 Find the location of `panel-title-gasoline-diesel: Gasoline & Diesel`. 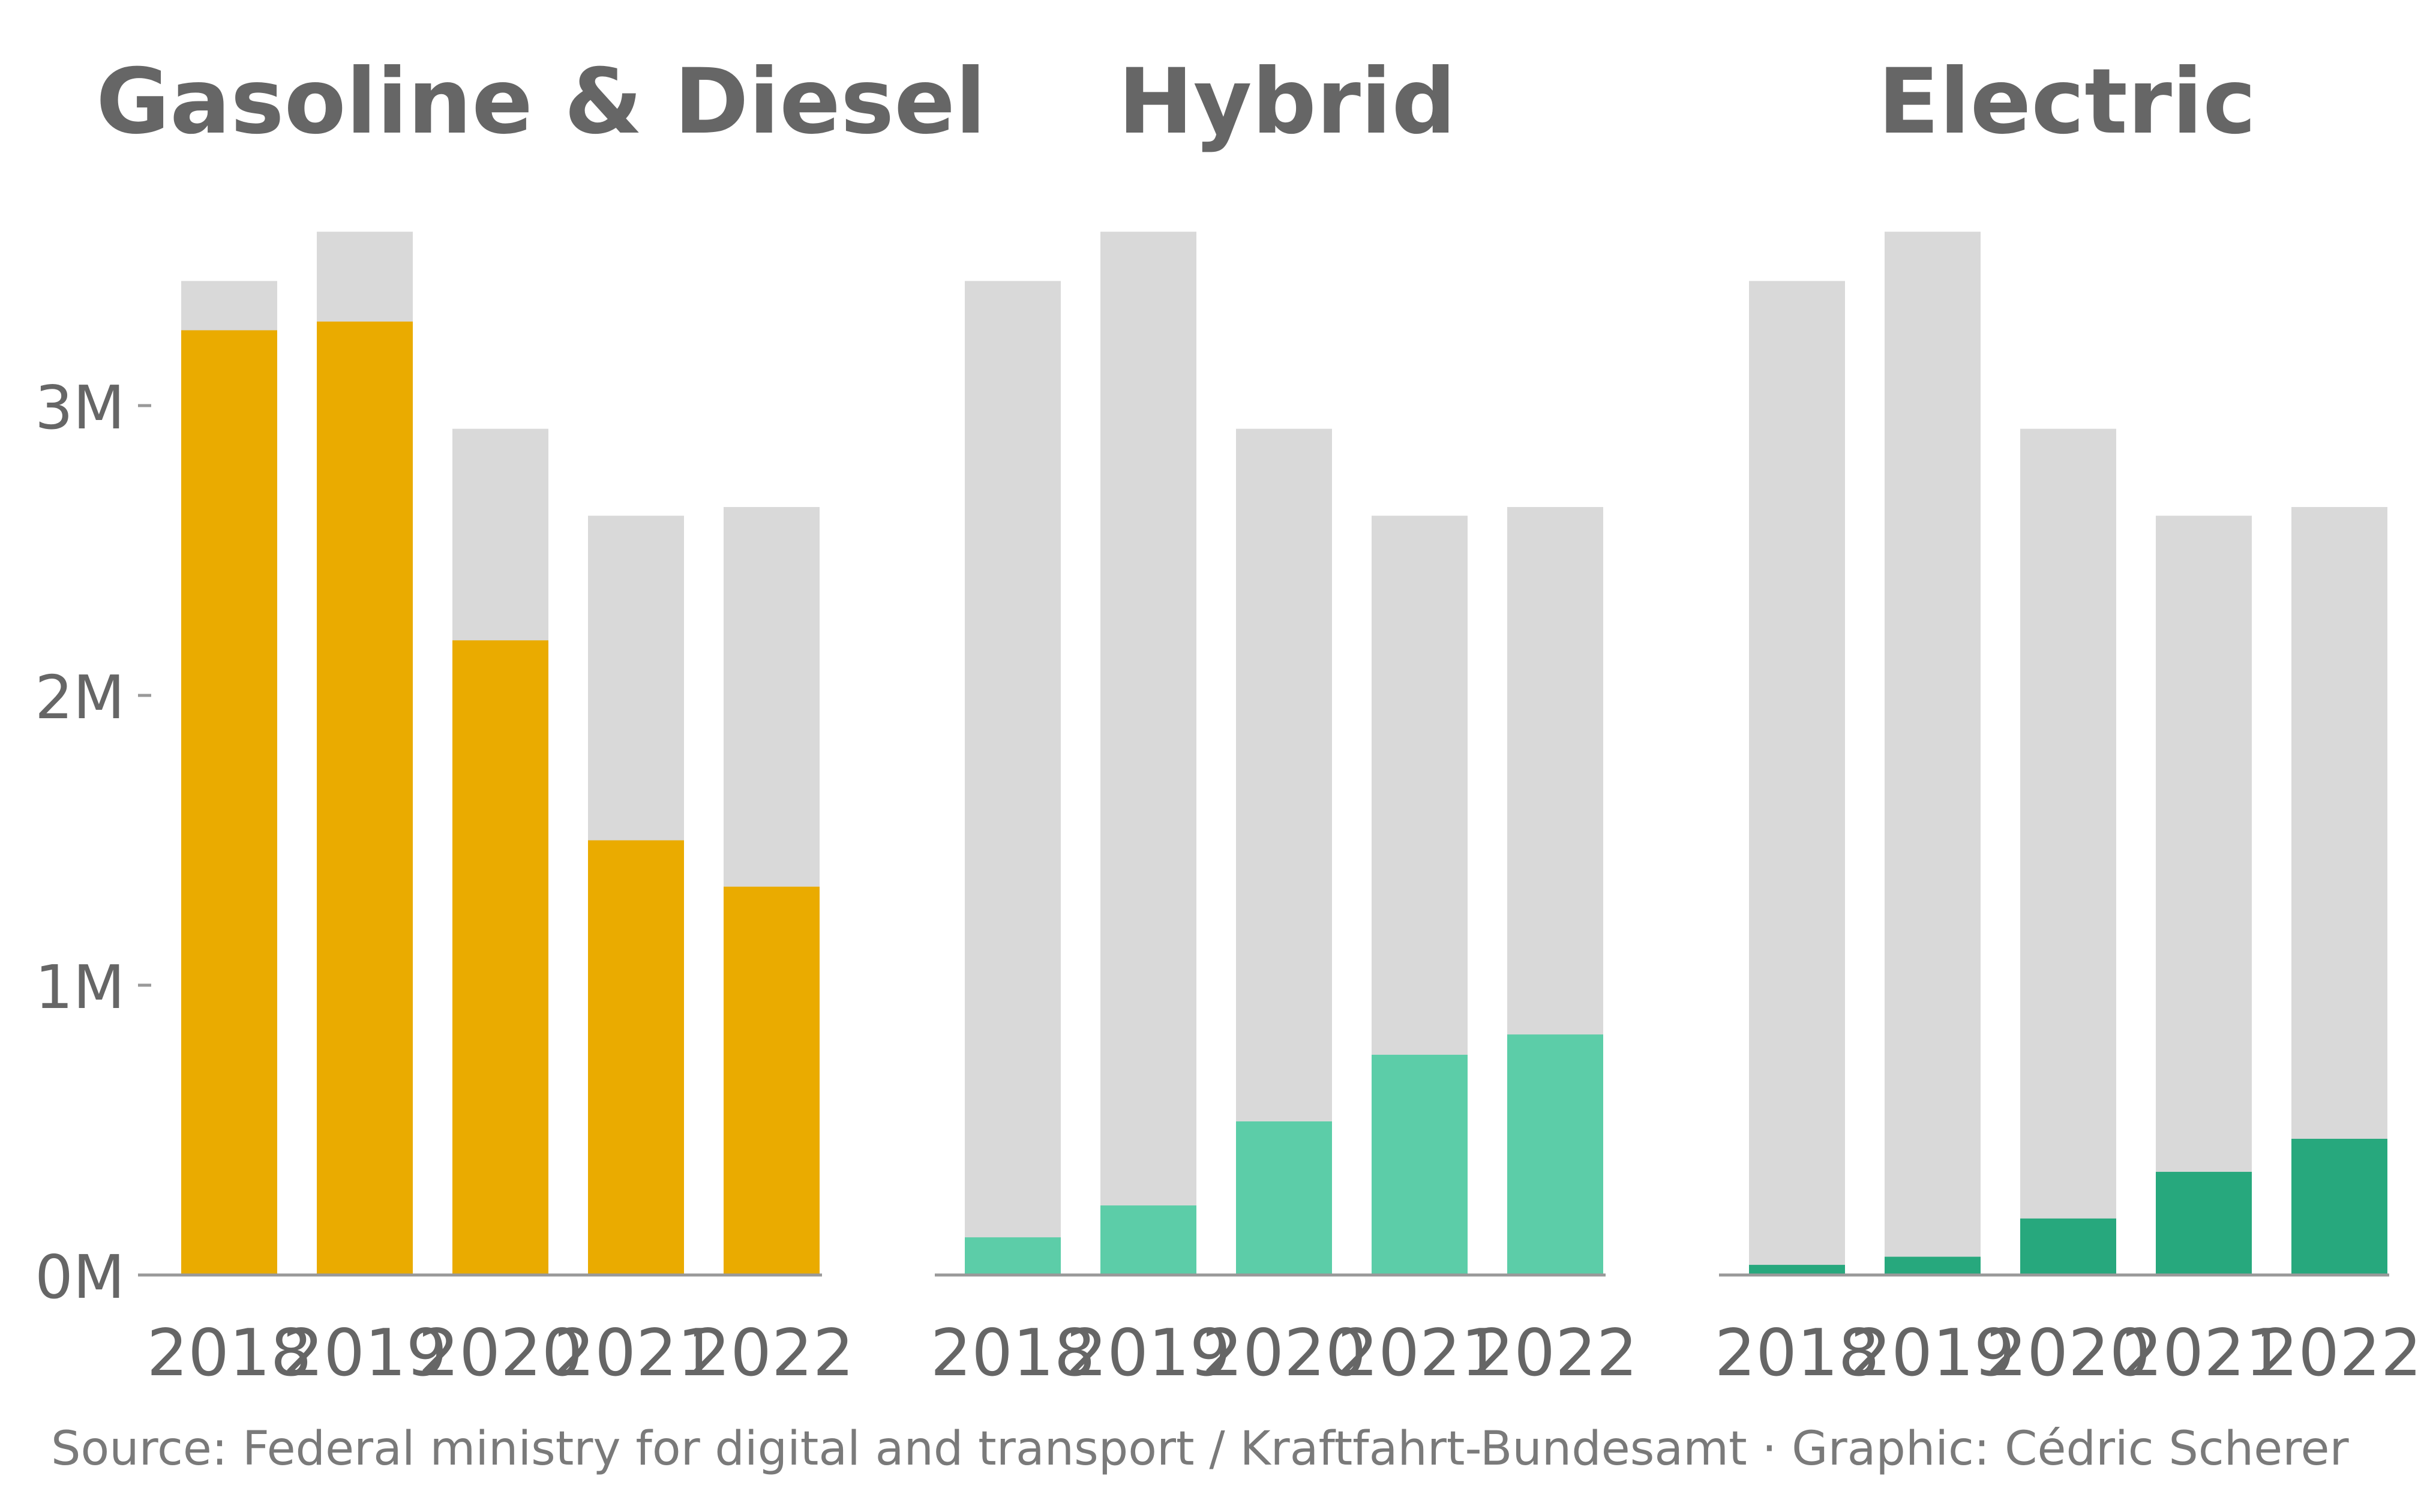

panel-title-gasoline-diesel: Gasoline & Diesel is located at coordinates (541, 102).